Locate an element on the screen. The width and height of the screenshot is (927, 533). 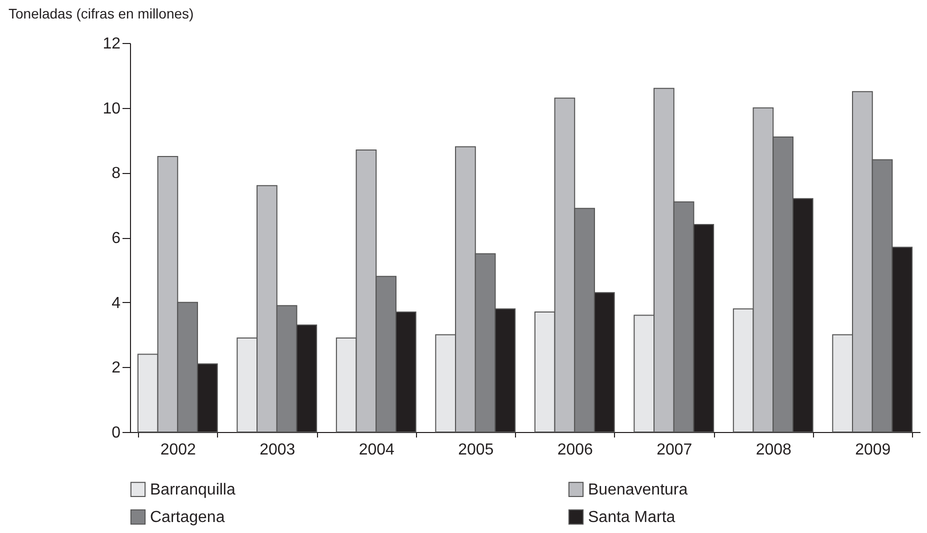
x-tick-label: 2006 is located at coordinates (575, 450).